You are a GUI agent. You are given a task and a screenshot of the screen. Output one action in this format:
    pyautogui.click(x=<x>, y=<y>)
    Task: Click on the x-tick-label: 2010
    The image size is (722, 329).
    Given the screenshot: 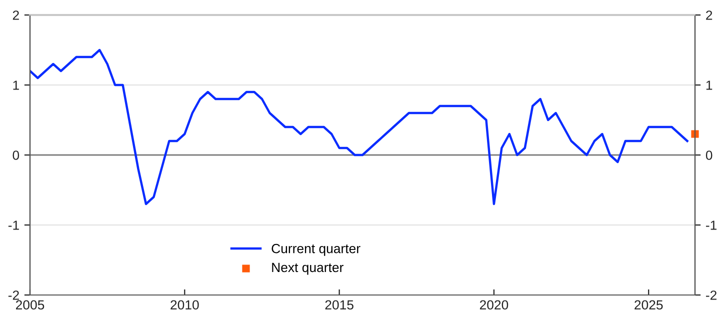 What is the action you would take?
    pyautogui.click(x=184, y=305)
    